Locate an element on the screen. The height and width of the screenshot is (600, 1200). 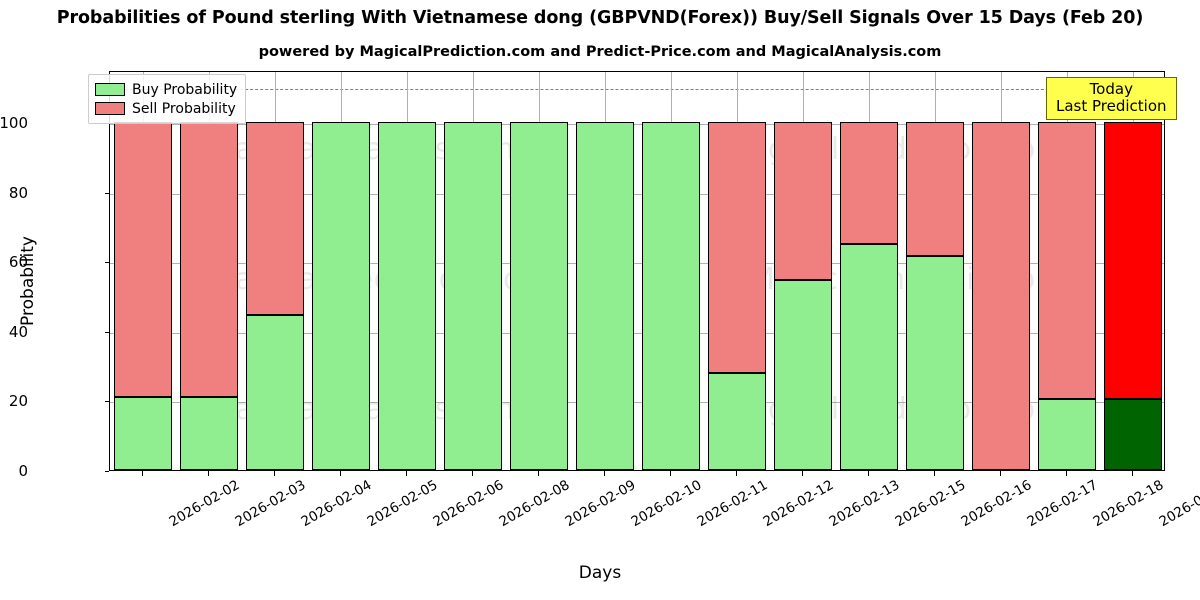
legend-item: Sell Probability is located at coordinates (166, 108).